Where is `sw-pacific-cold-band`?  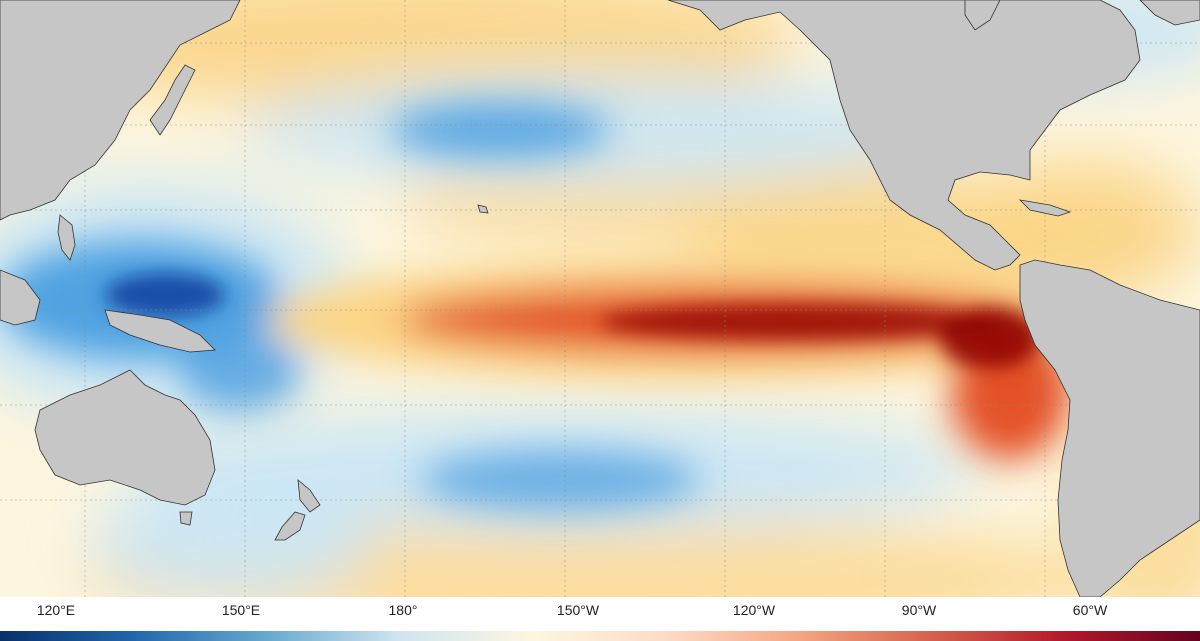
sw-pacific-cold-band is located at coordinates (230, 538).